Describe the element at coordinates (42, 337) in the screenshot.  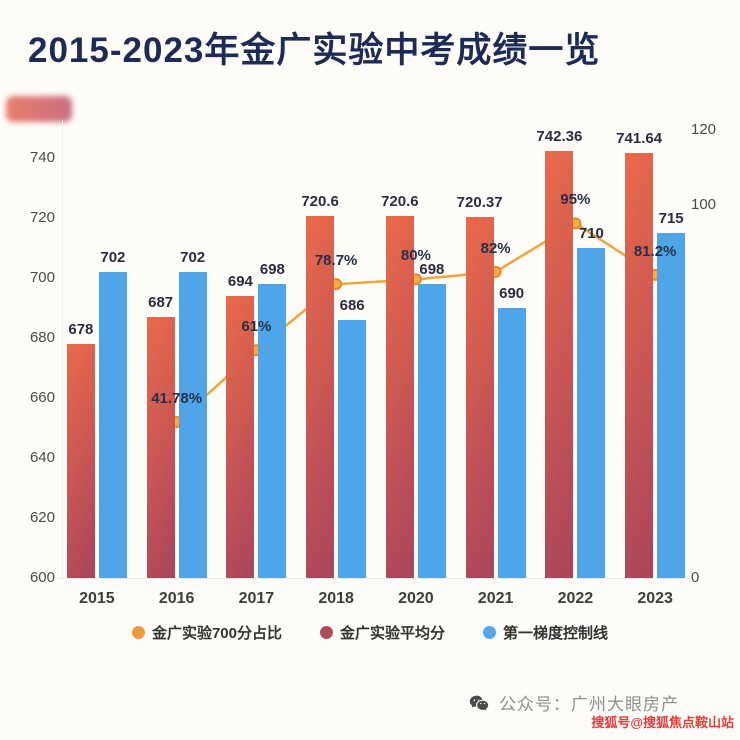
I see `y-axis-left-tick-680: 680` at that location.